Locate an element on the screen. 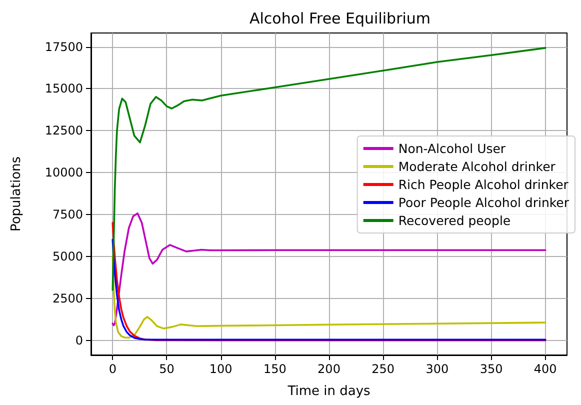 This screenshot has width=581, height=405. legend-label: Poor People Alcohol drinker is located at coordinates (484, 202).